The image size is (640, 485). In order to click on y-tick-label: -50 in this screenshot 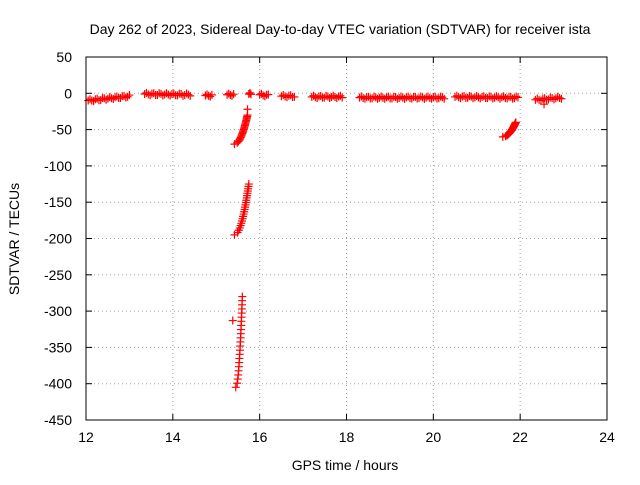, I will do `click(62, 130)`.